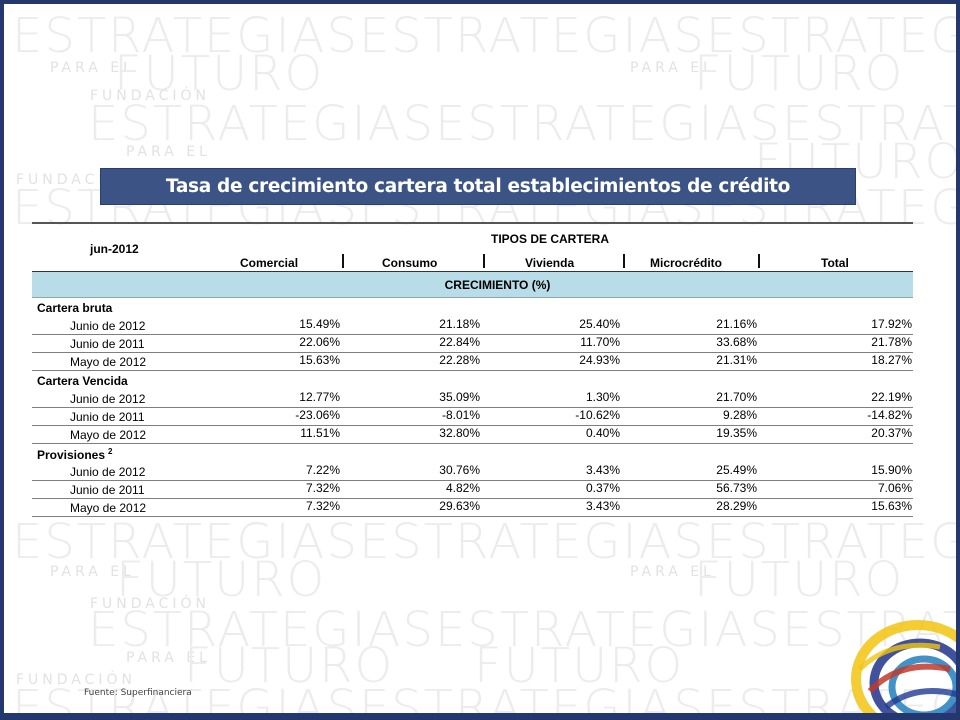 This screenshot has height=720, width=960. I want to click on cell-total: 15.63%, so click(891, 506).